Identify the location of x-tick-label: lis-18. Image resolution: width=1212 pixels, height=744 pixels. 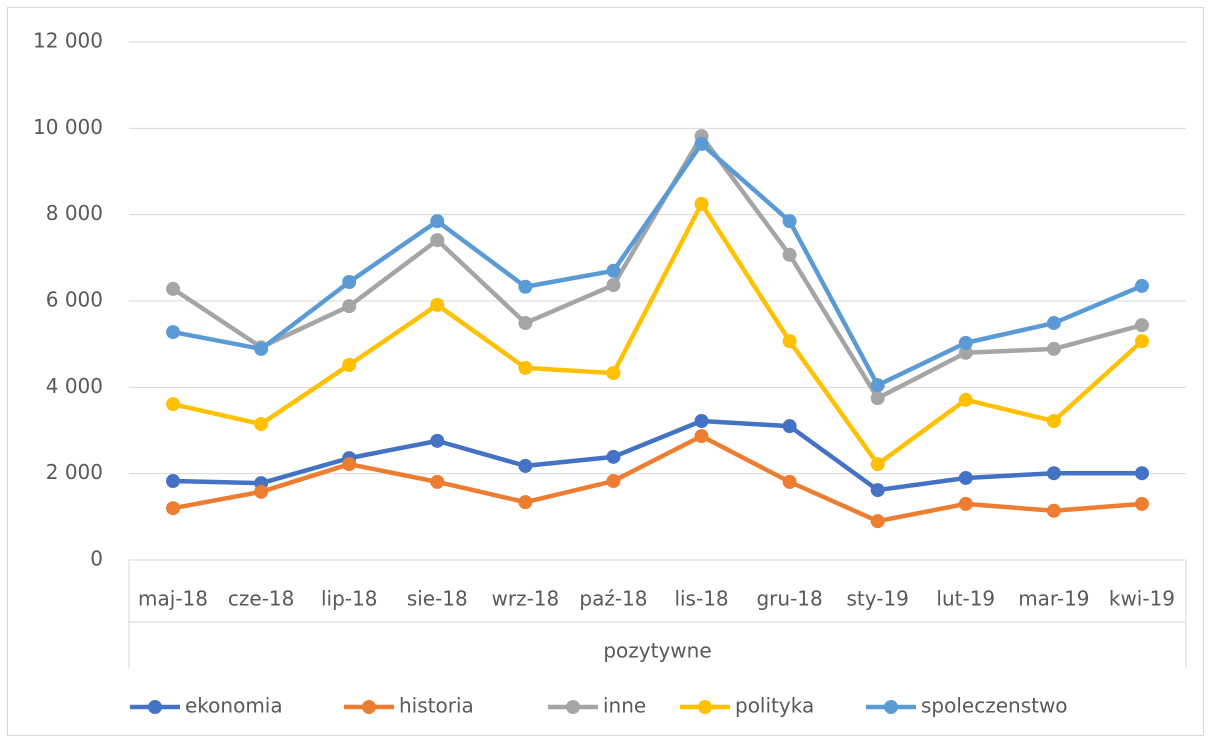
(701, 599).